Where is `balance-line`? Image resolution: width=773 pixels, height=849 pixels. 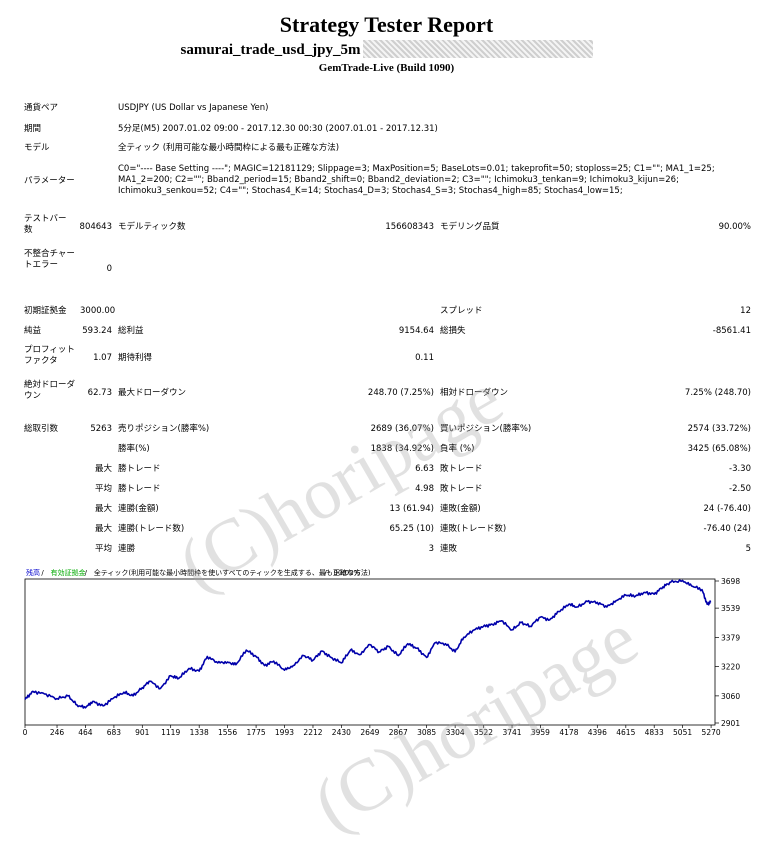
balance-line is located at coordinates (368, 644).